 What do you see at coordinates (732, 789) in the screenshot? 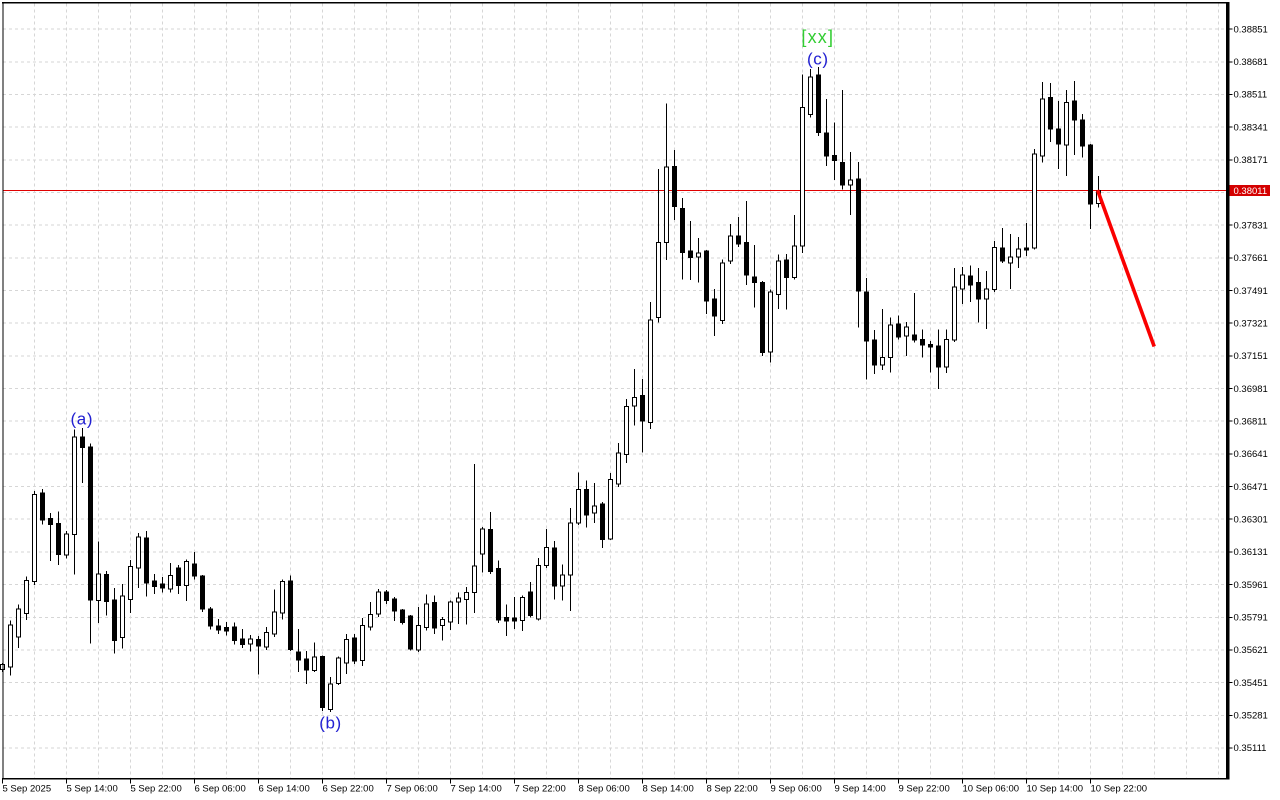
I see `svg-text: 8 Sep 22:00` at bounding box center [732, 789].